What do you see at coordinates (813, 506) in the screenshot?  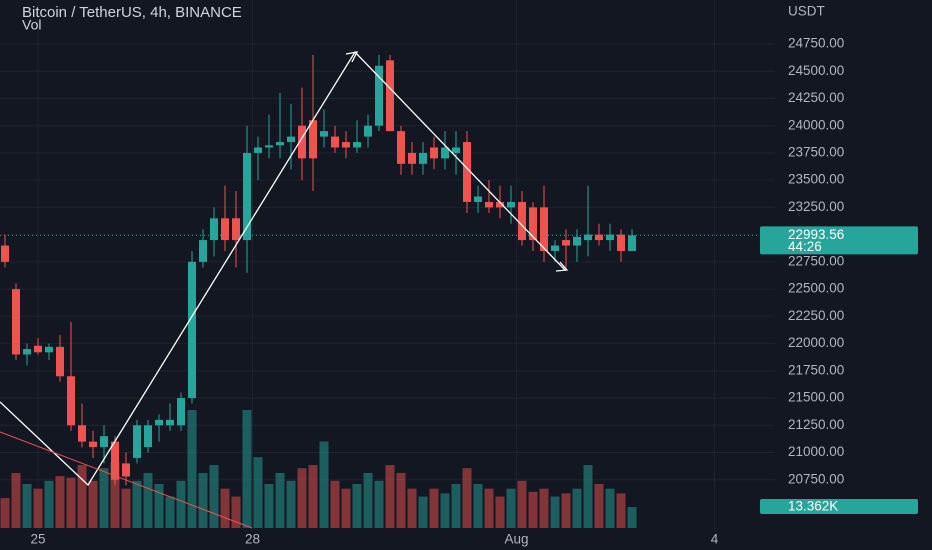 I see `volume-label: 13.362K` at bounding box center [813, 506].